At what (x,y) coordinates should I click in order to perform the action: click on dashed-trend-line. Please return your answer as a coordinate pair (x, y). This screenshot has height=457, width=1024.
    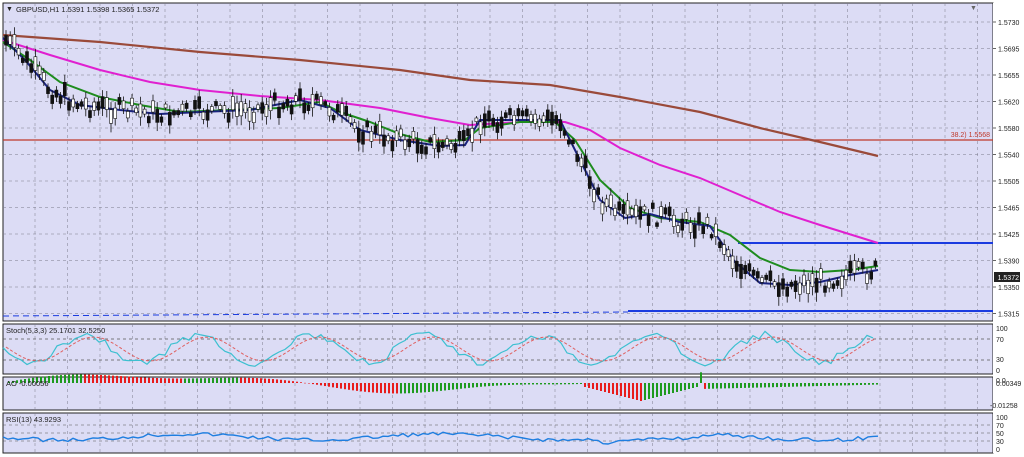
    Looking at the image, I should click on (315, 314).